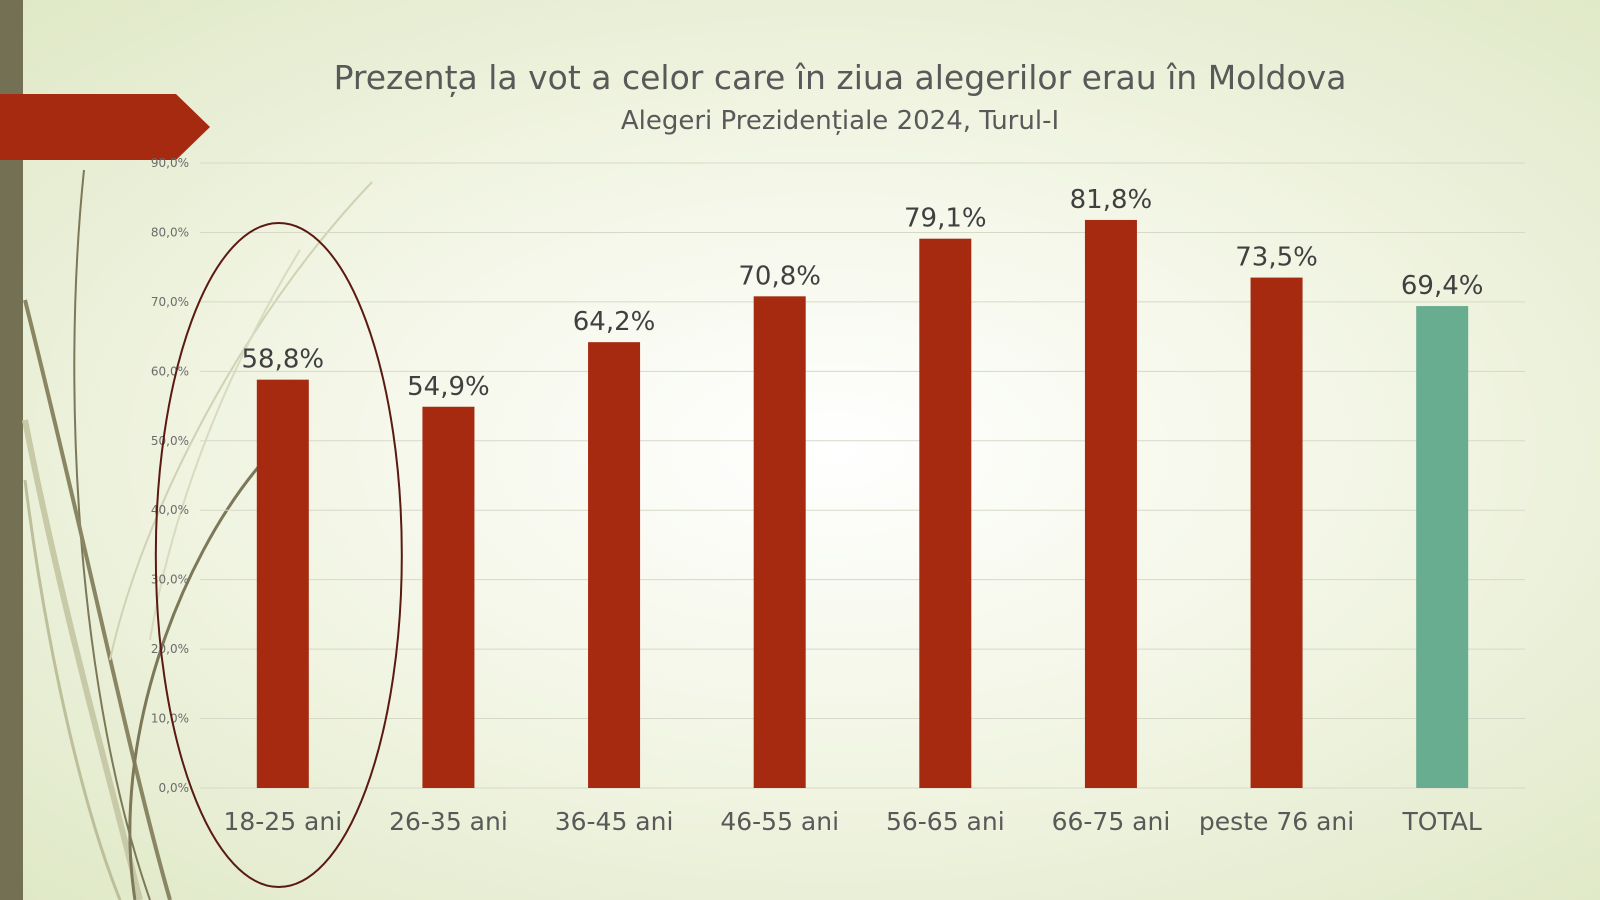 This screenshot has width=1600, height=900. I want to click on y-tick-label: 0,0%, so click(174, 788).